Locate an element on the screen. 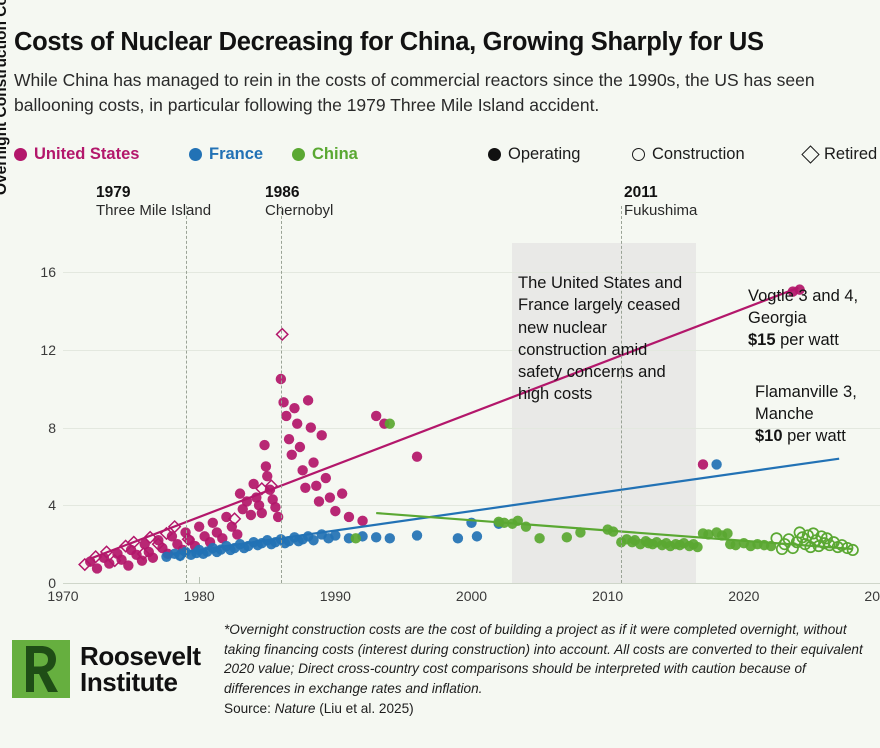 This screenshot has width=880, height=748. legend-item-operating: Operating is located at coordinates (534, 154).